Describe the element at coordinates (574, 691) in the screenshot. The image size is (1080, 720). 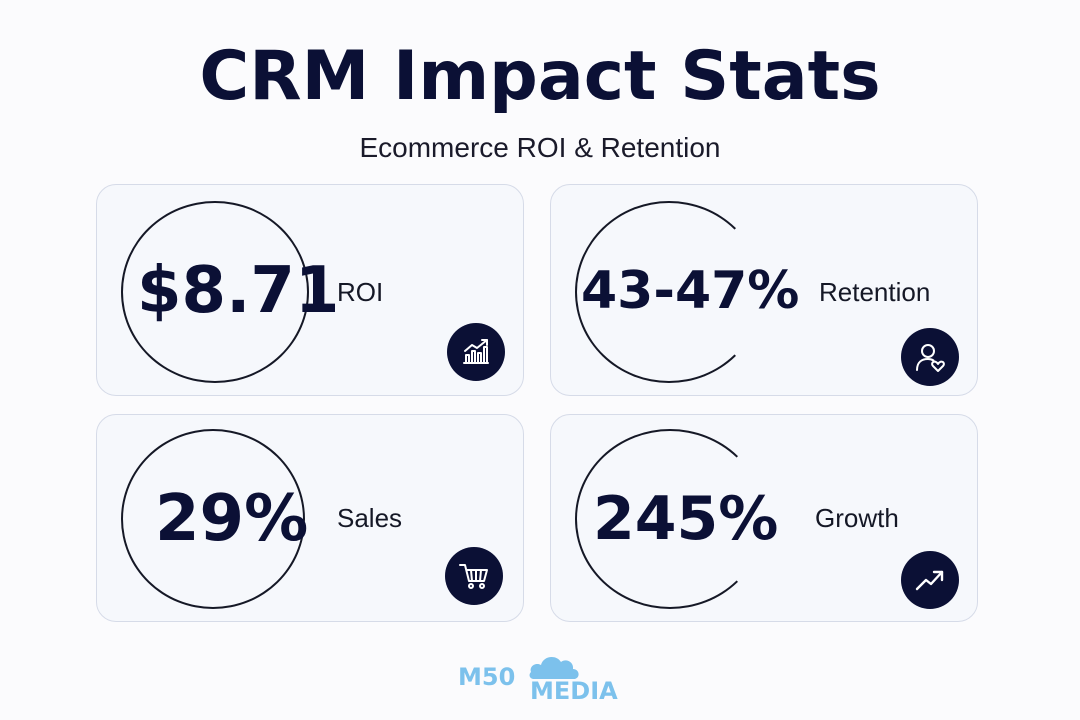
I see `logo-text-media: MEDIA` at that location.